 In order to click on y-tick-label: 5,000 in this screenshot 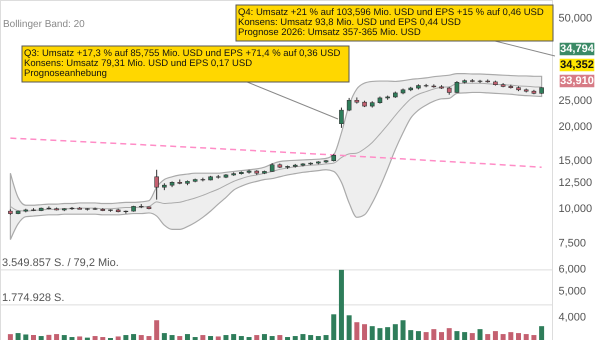, I will do `click(572, 291)`.